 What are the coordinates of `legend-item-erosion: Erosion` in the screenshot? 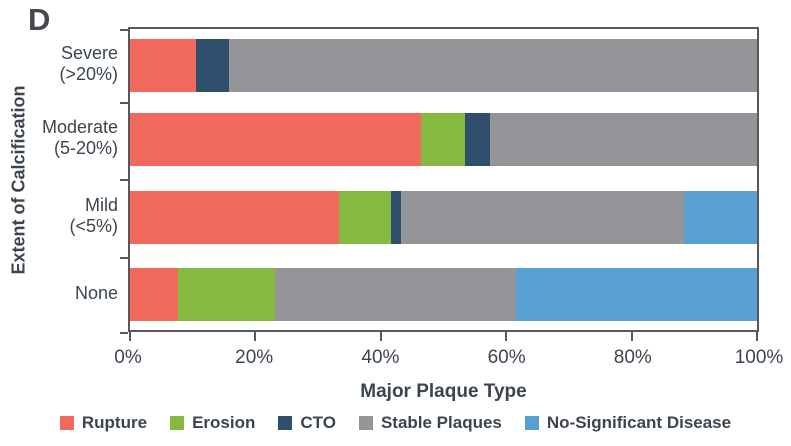 It's located at (212, 423).